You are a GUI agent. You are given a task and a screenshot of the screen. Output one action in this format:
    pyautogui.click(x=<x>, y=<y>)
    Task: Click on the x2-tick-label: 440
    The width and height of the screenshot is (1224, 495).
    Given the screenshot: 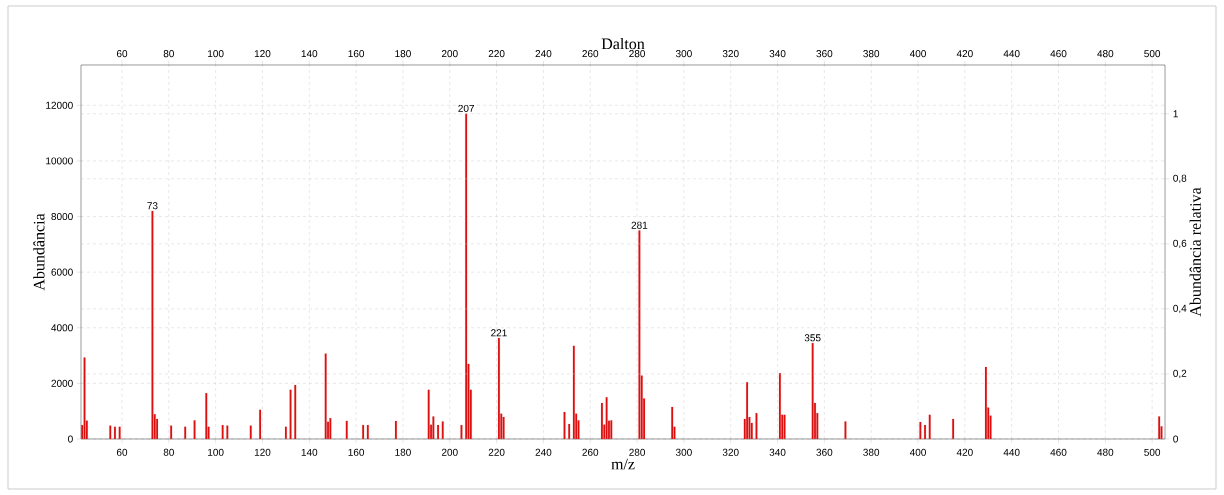 What is the action you would take?
    pyautogui.click(x=1011, y=54)
    